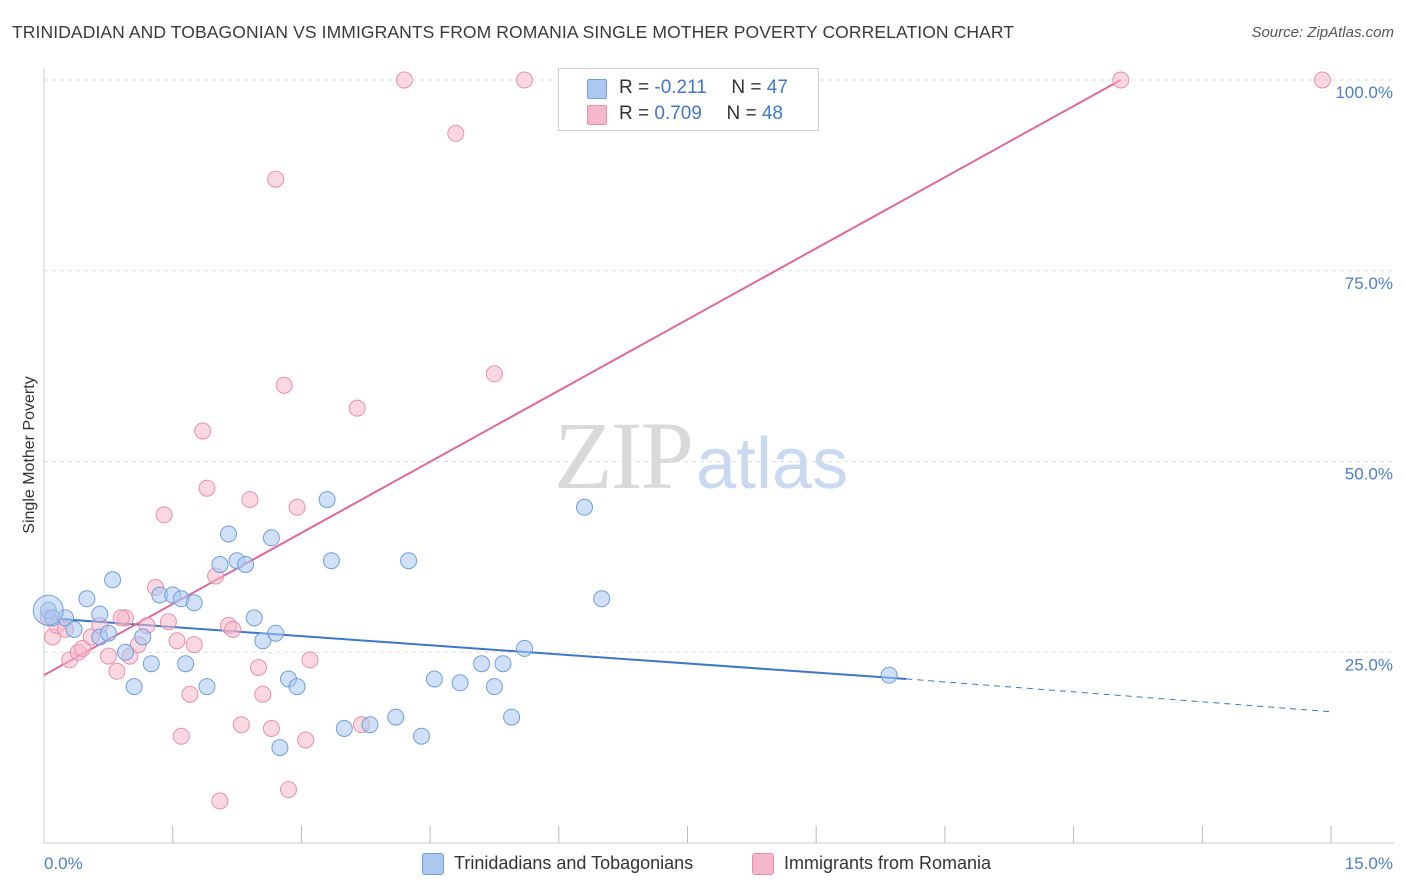  Describe the element at coordinates (433, 864) in the screenshot. I see `bottom-legend-swatch-blue` at that location.